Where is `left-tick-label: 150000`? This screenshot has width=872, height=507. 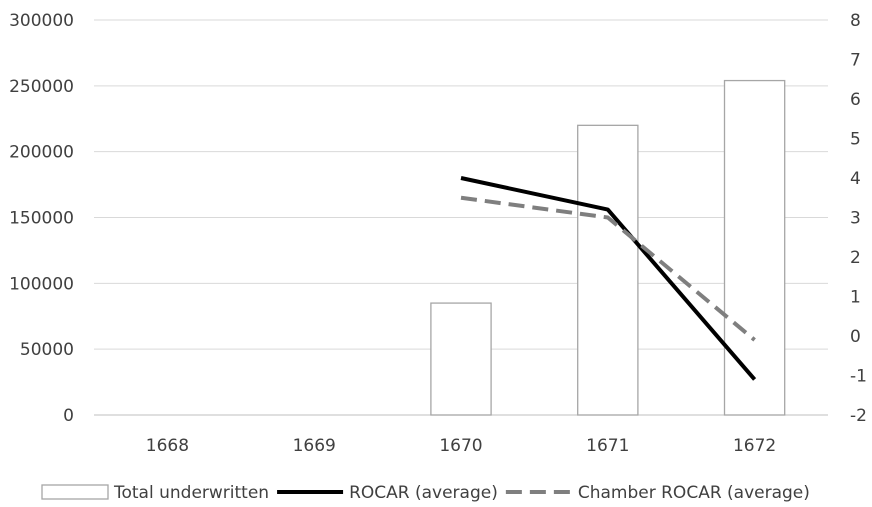 left-tick-label: 150000 is located at coordinates (41, 219).